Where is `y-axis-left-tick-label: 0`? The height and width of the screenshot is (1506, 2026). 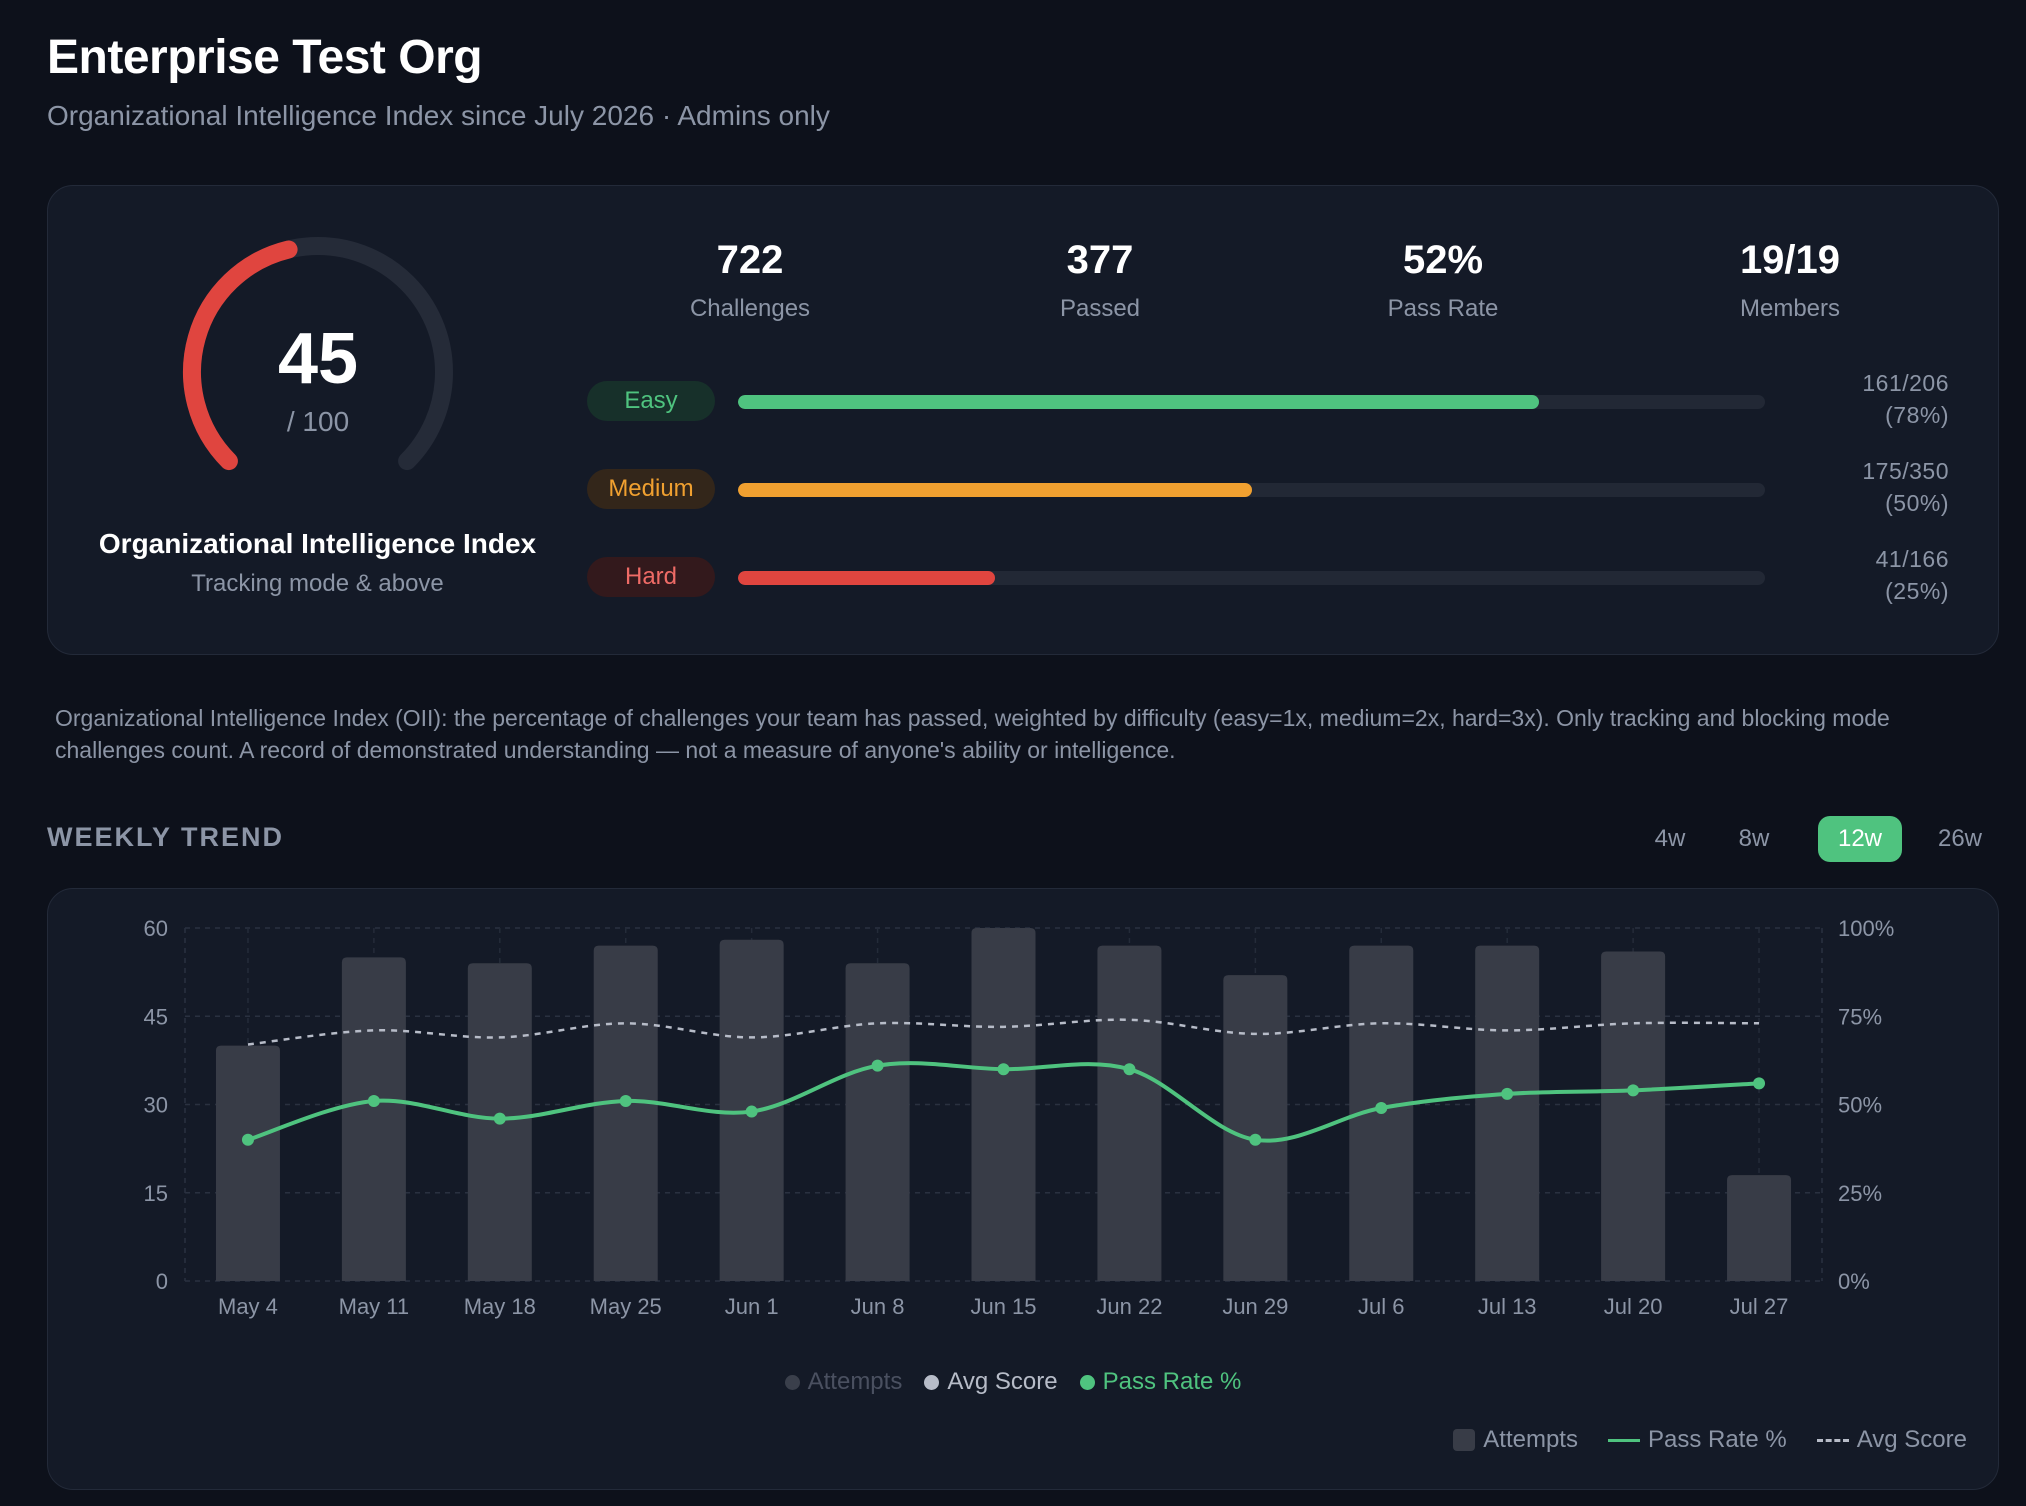 y-axis-left-tick-label: 0 is located at coordinates (162, 1281).